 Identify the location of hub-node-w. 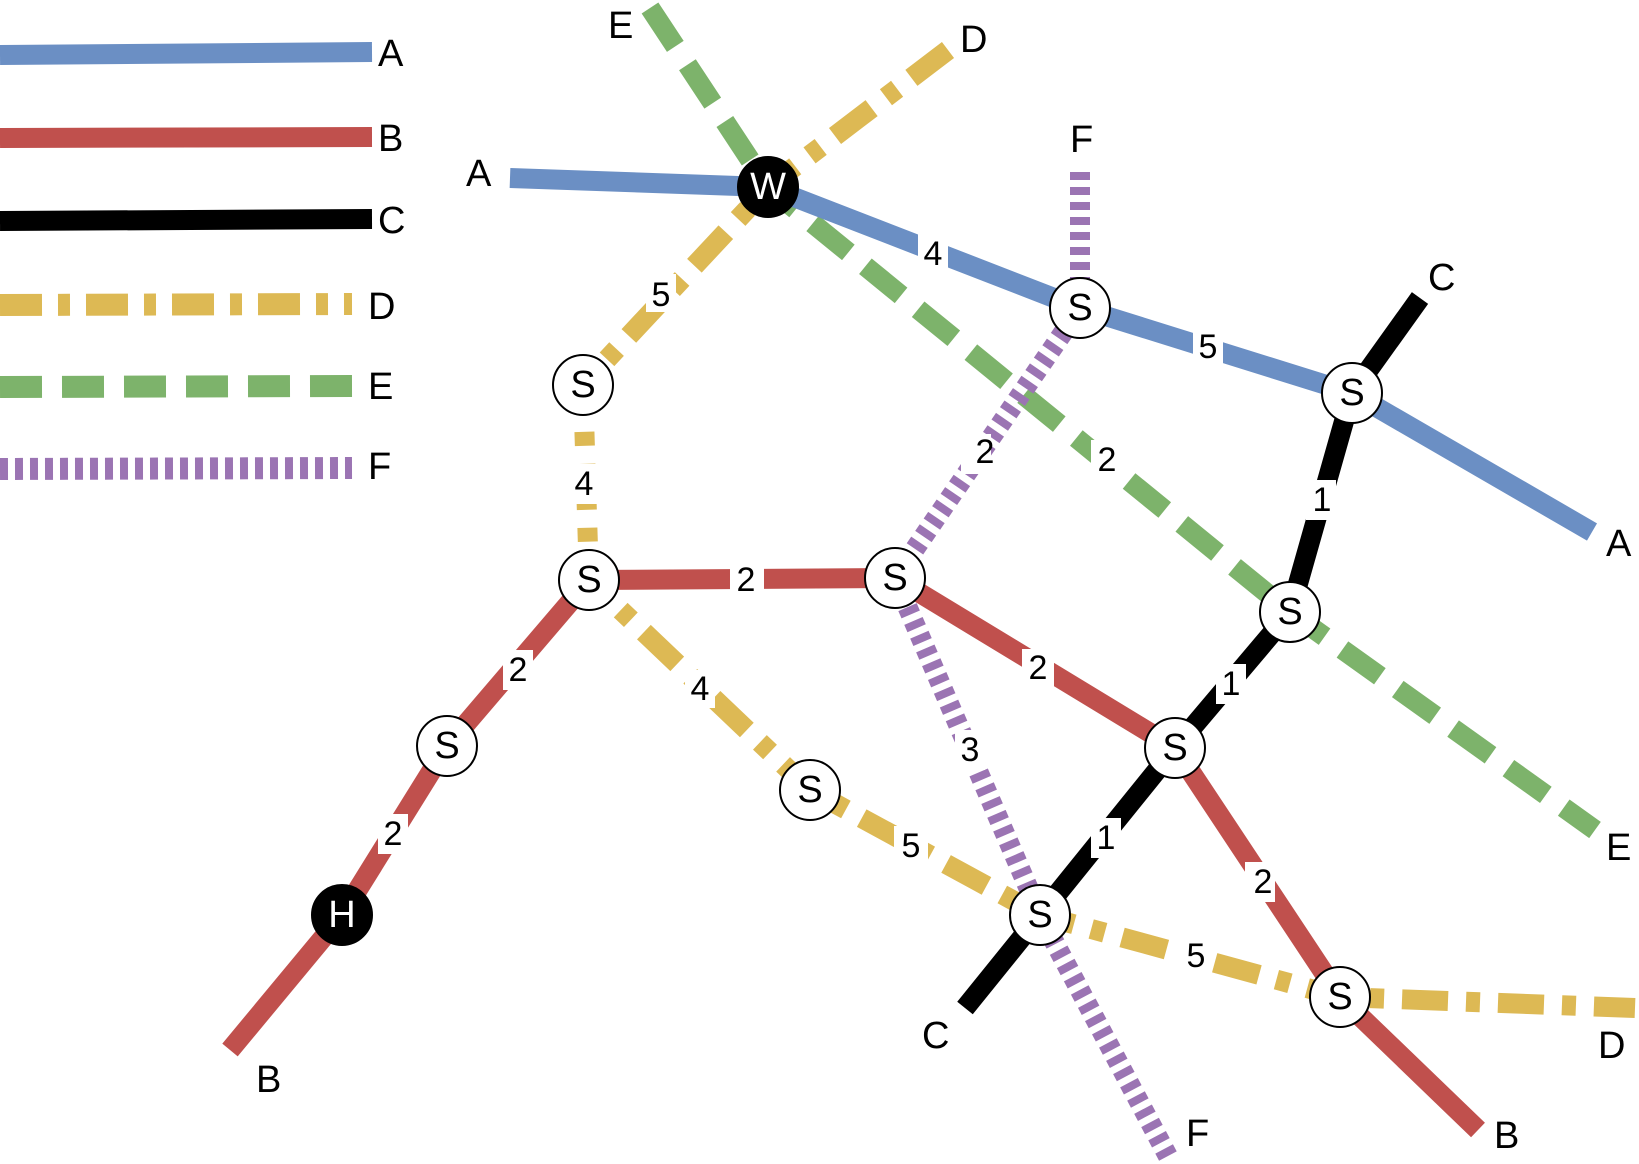
(768, 187).